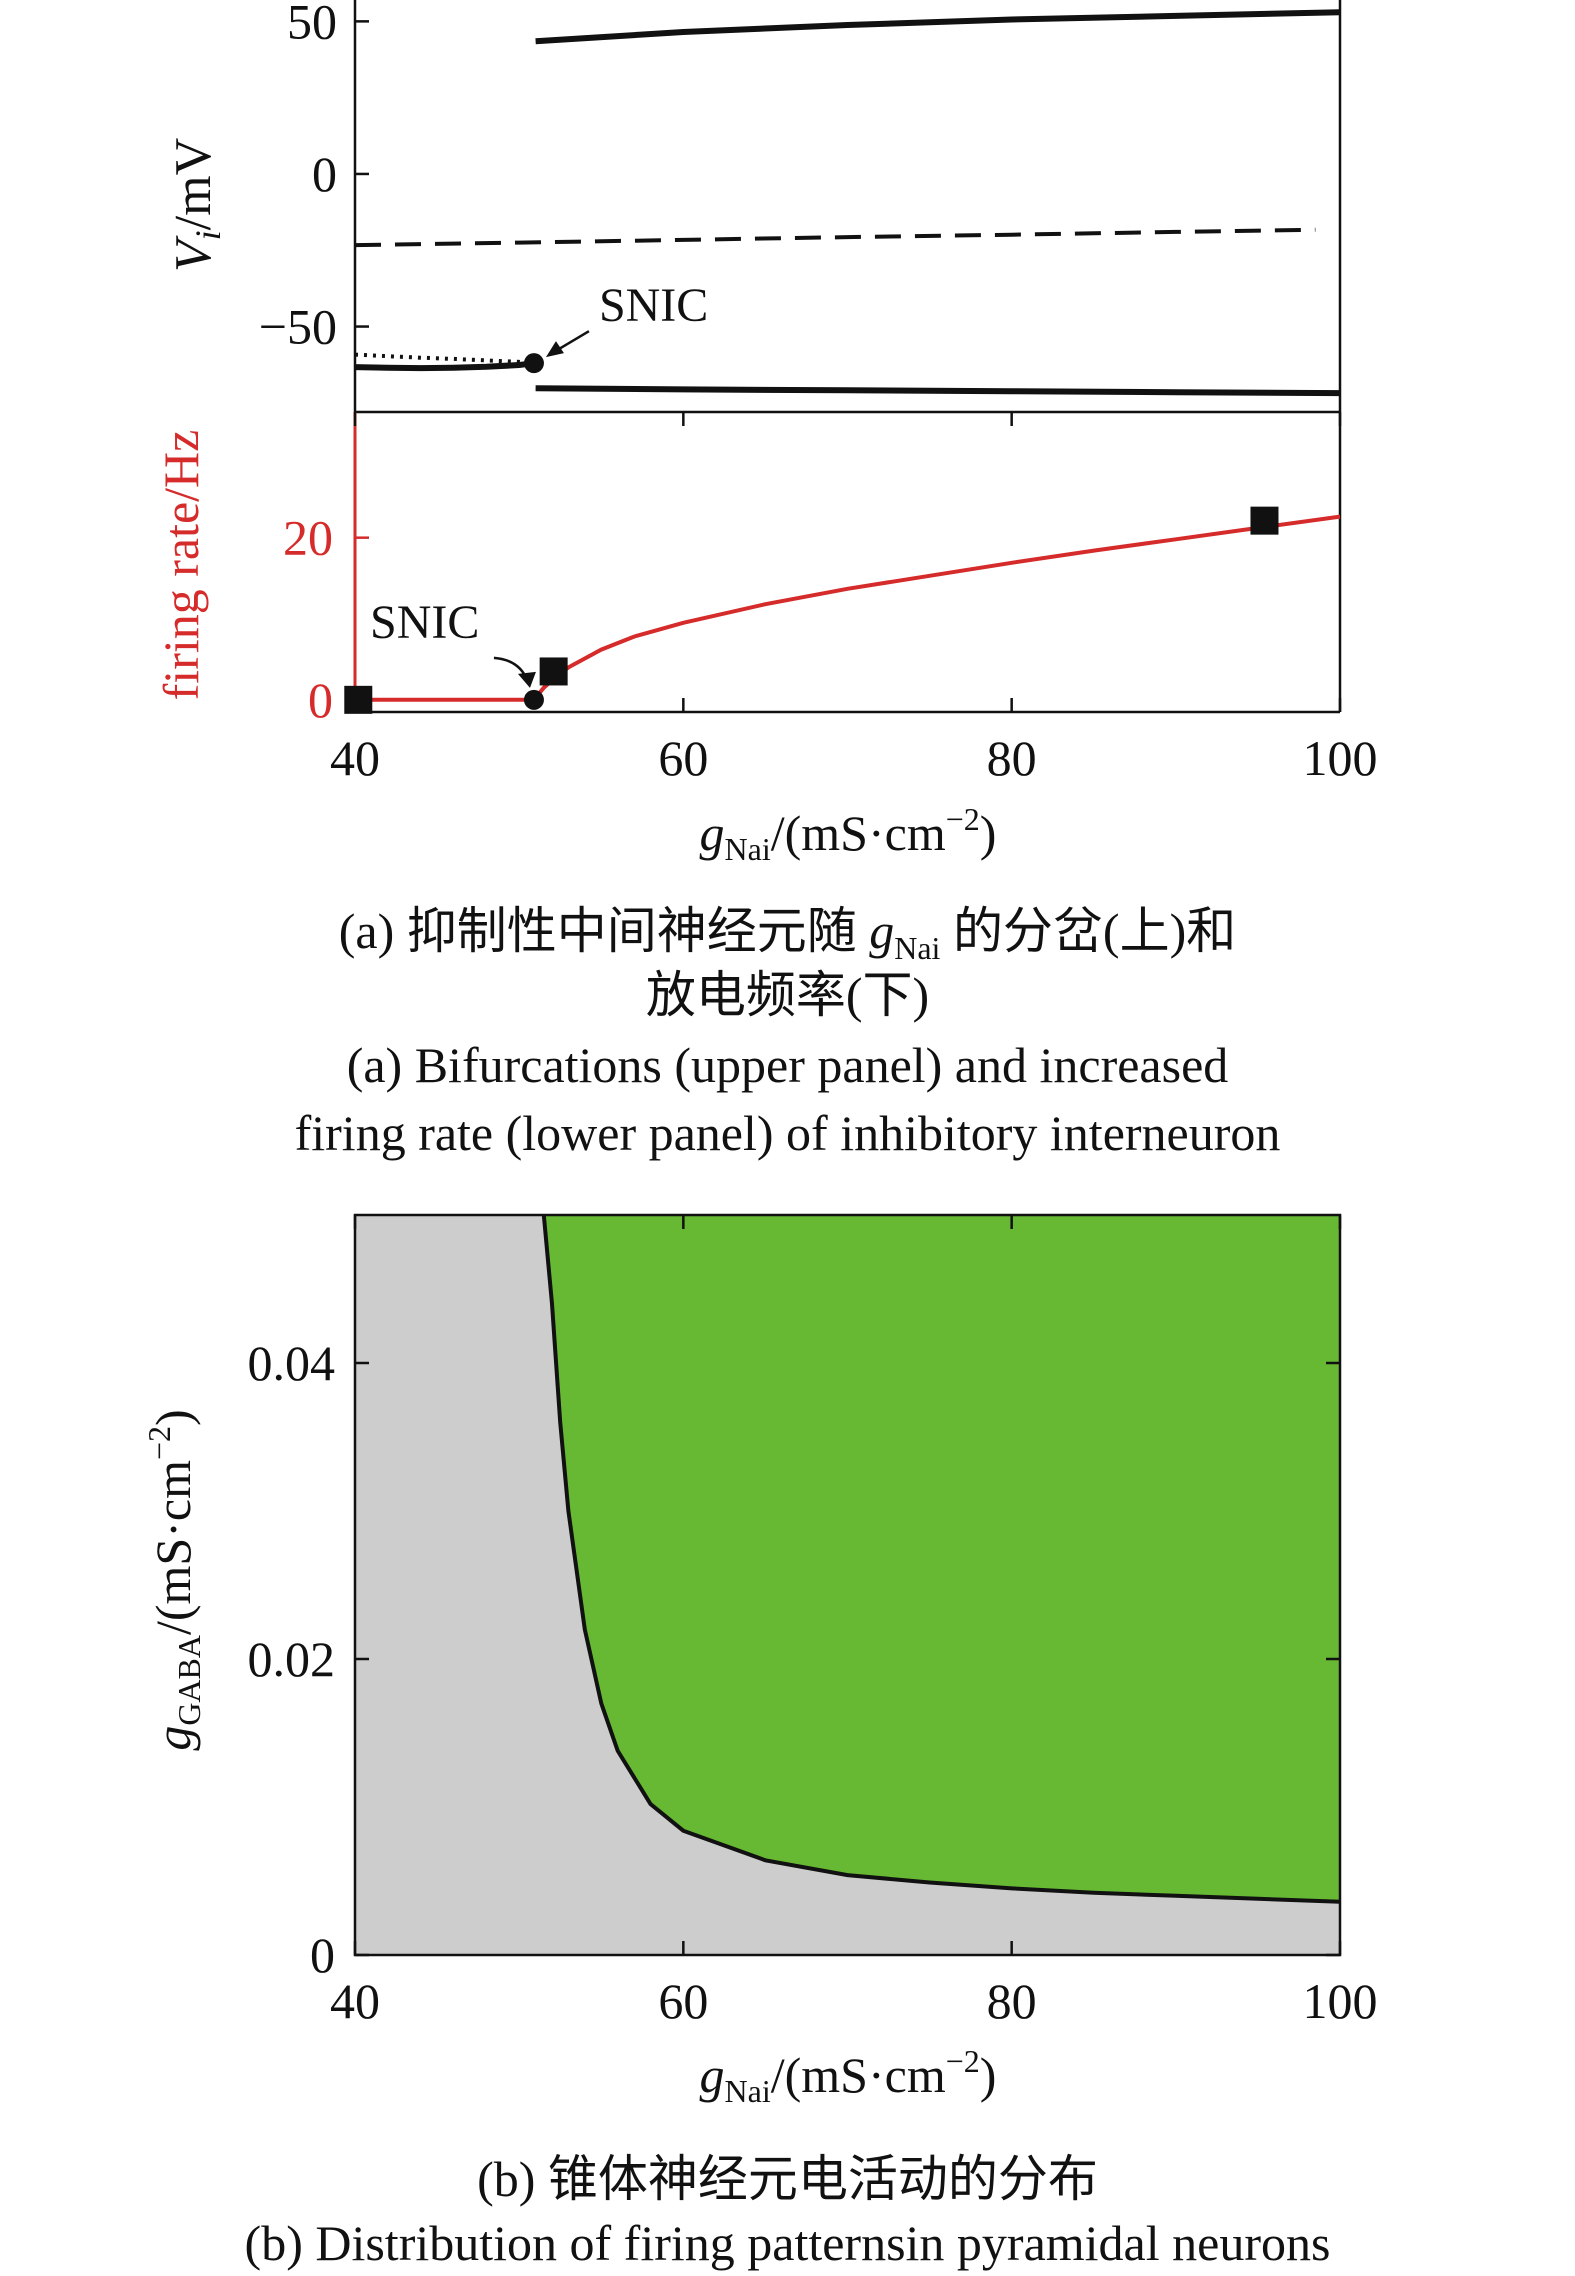  Describe the element at coordinates (312, 24) in the screenshot. I see `upper-y-tick-label: 50` at that location.